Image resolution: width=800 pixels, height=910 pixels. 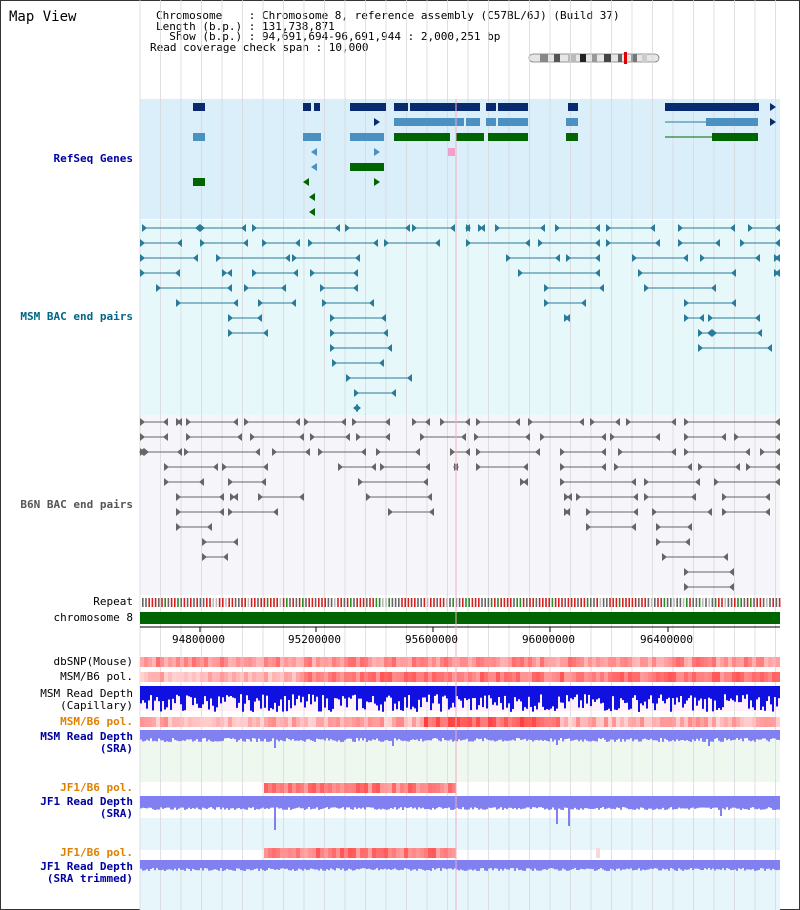 What do you see at coordinates (460, 618) in the screenshot?
I see `chromosome-bar` at bounding box center [460, 618].